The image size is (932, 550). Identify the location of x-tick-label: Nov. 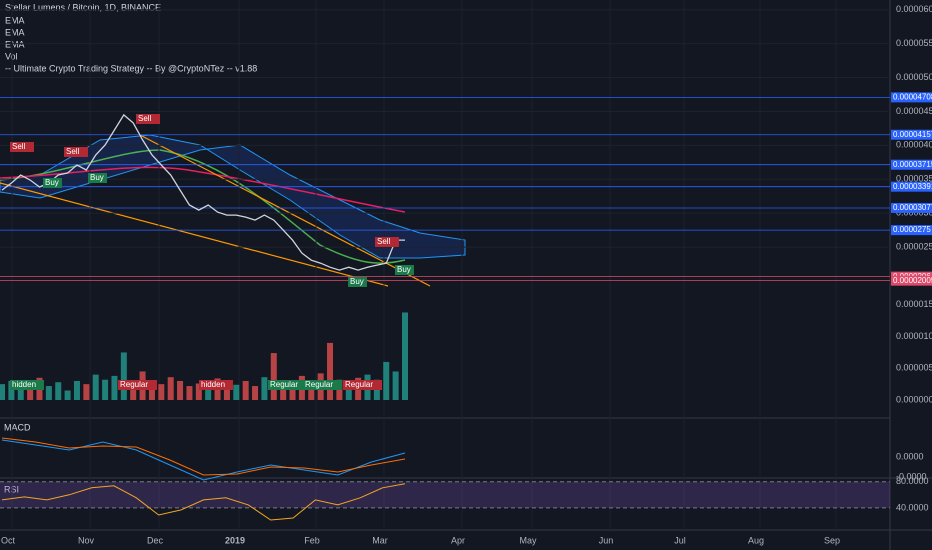
(86, 540).